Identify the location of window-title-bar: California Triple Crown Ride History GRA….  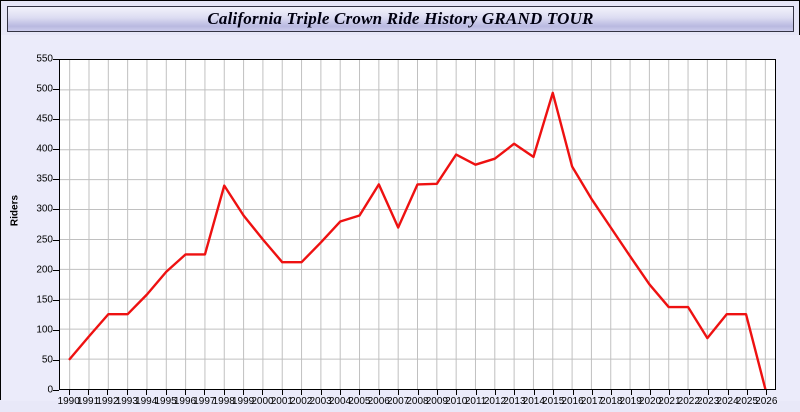
(400, 19).